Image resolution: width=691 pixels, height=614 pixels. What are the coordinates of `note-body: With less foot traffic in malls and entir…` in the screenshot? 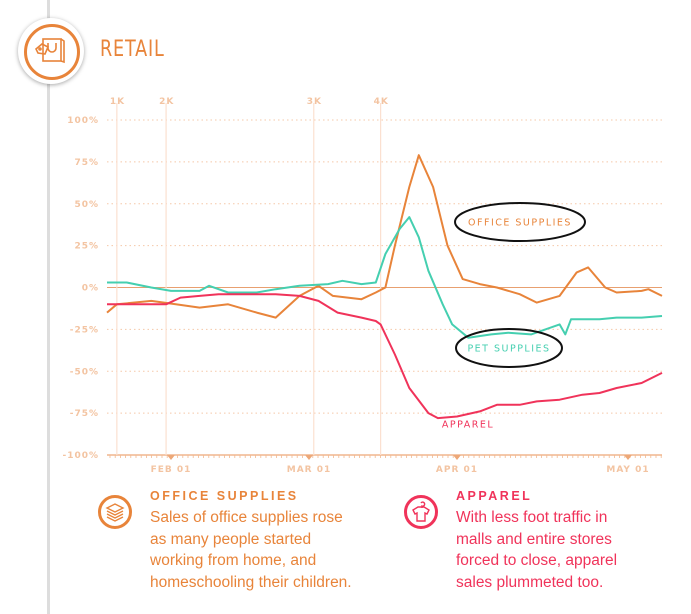 It's located at (537, 550).